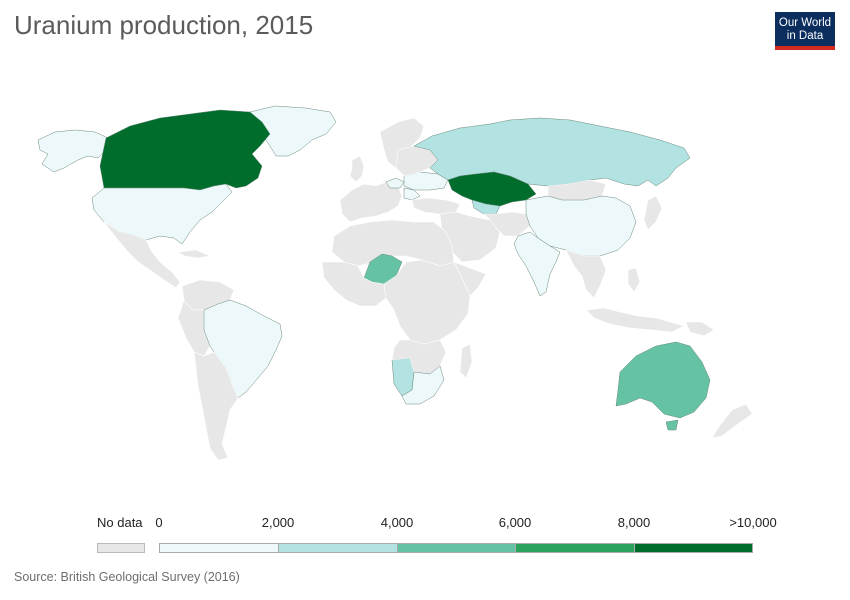  I want to click on country-united-kingdom, so click(357, 169).